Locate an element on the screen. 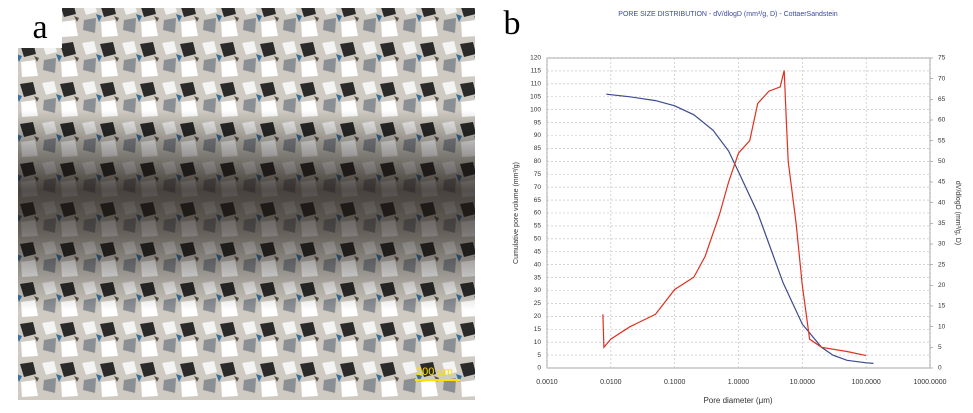 The width and height of the screenshot is (973, 413). y-tick-label: 45 is located at coordinates (538, 251).